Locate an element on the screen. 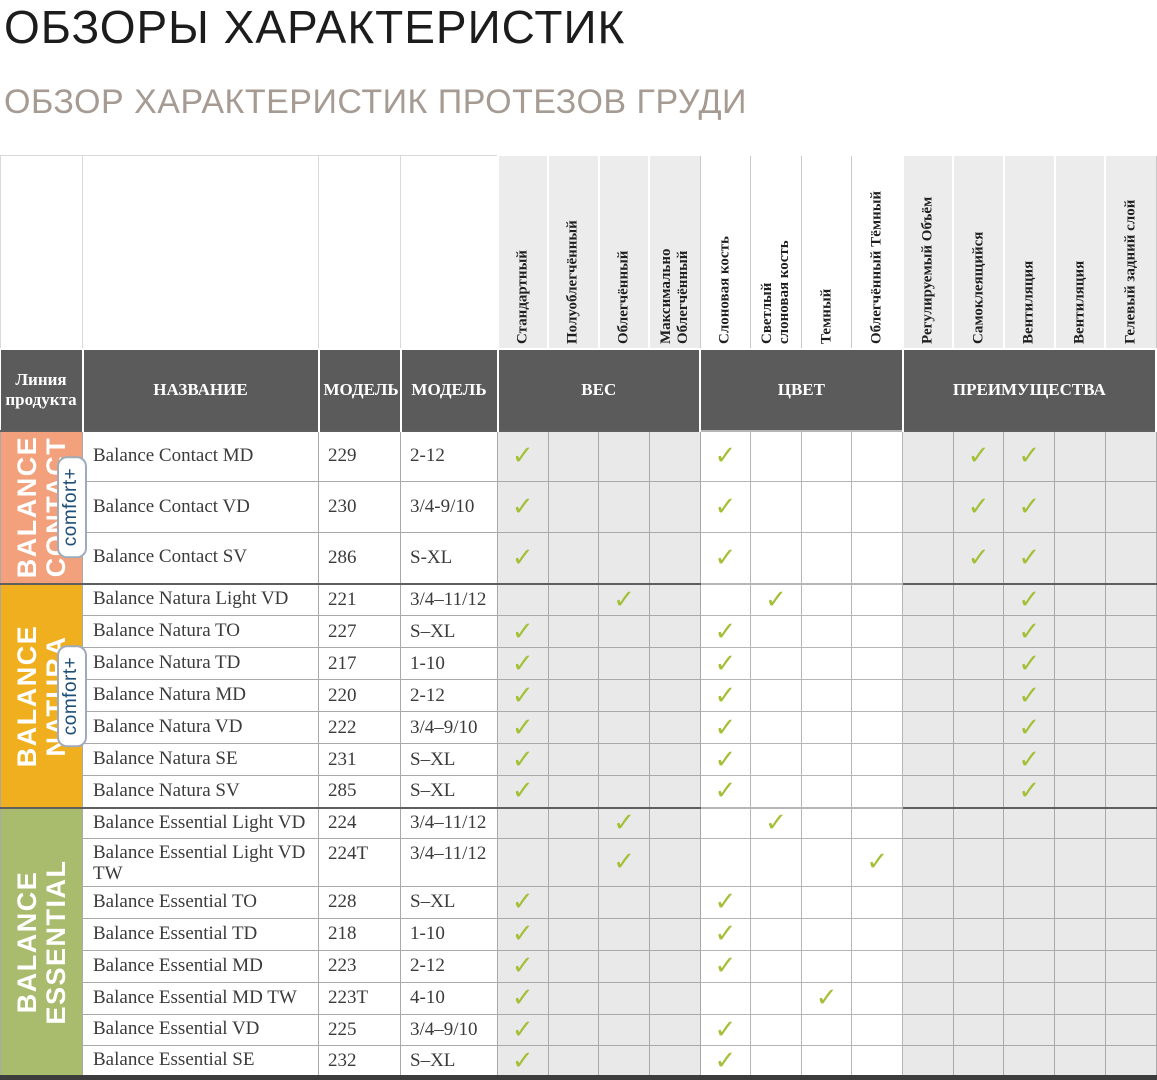  product-model: 228 is located at coordinates (359, 902).